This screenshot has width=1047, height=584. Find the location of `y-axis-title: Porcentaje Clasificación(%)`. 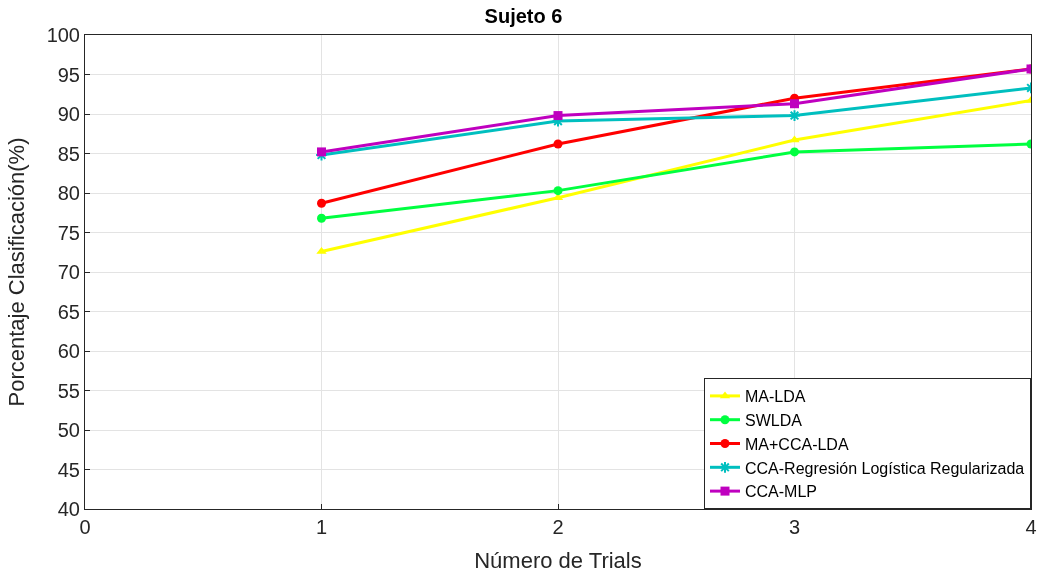

y-axis-title: Porcentaje Clasificación(%) is located at coordinates (17, 272).